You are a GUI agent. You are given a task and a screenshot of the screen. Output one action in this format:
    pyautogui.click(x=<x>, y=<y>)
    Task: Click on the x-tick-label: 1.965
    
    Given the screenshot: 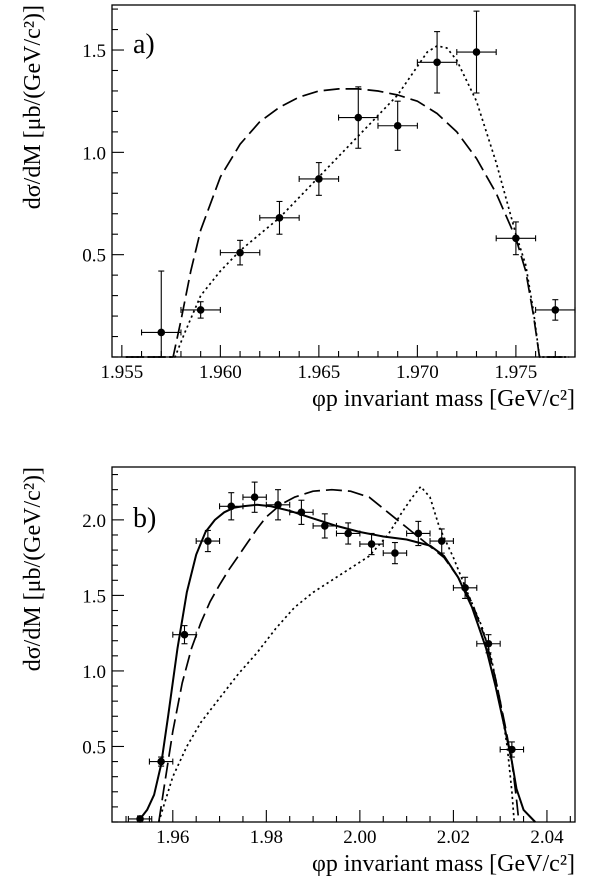 What is the action you would take?
    pyautogui.click(x=318, y=372)
    